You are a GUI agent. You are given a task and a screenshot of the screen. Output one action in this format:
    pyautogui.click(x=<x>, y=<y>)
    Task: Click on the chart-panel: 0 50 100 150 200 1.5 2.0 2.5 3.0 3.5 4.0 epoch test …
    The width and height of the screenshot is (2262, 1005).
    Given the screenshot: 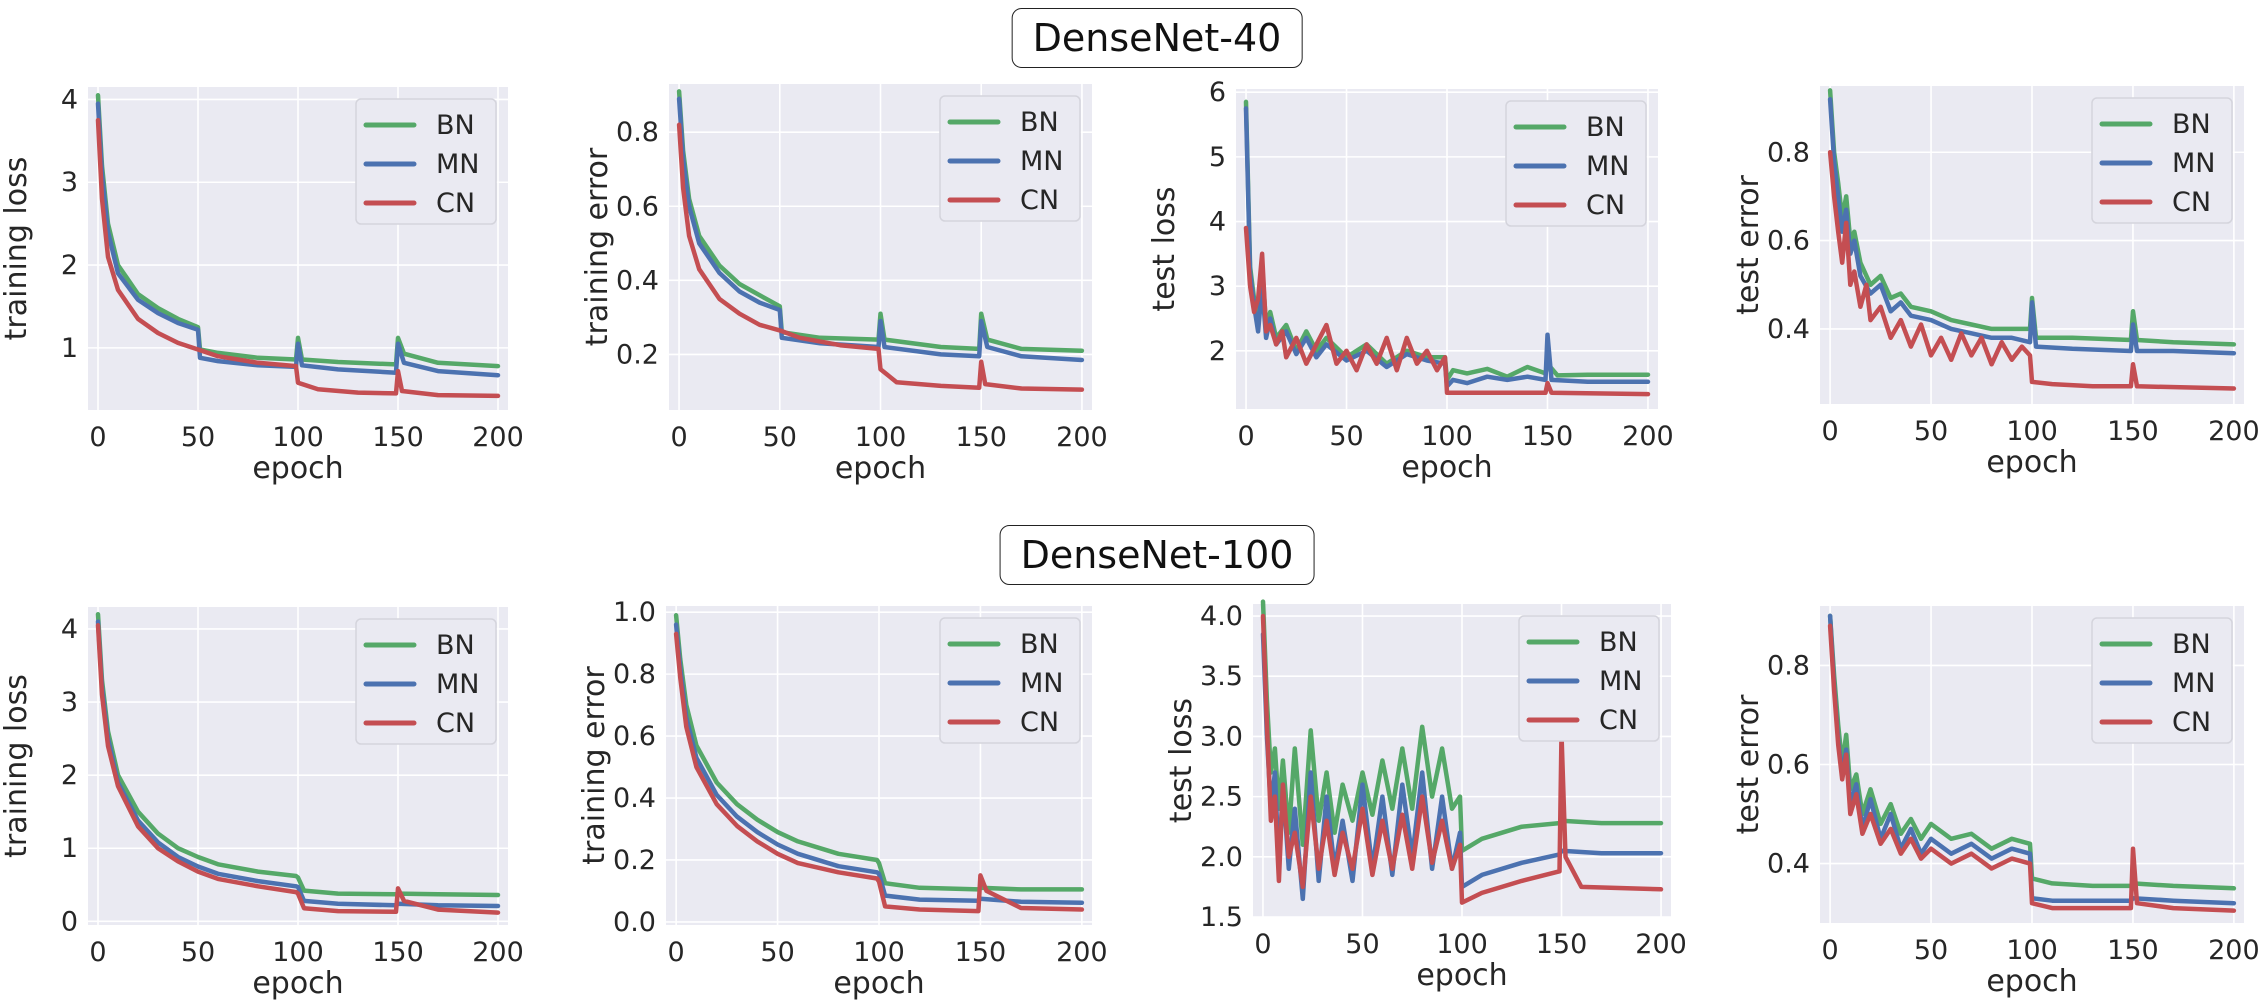 What is the action you would take?
    pyautogui.click(x=1425, y=796)
    